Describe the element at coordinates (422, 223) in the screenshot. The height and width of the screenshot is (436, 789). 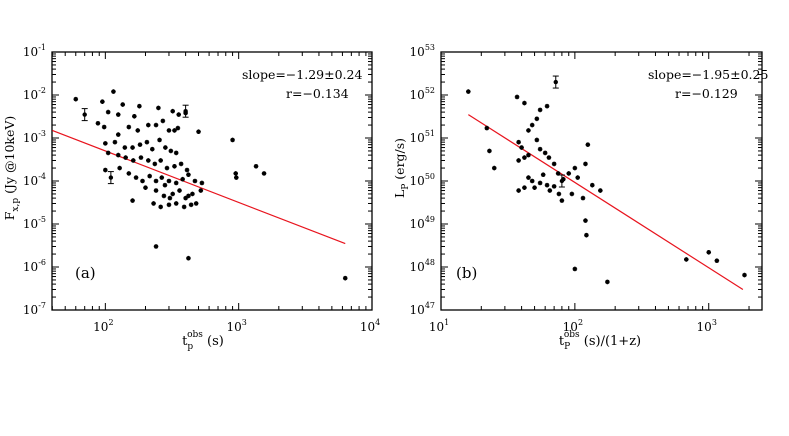
I see `y-tick-label-b: 1049` at that location.